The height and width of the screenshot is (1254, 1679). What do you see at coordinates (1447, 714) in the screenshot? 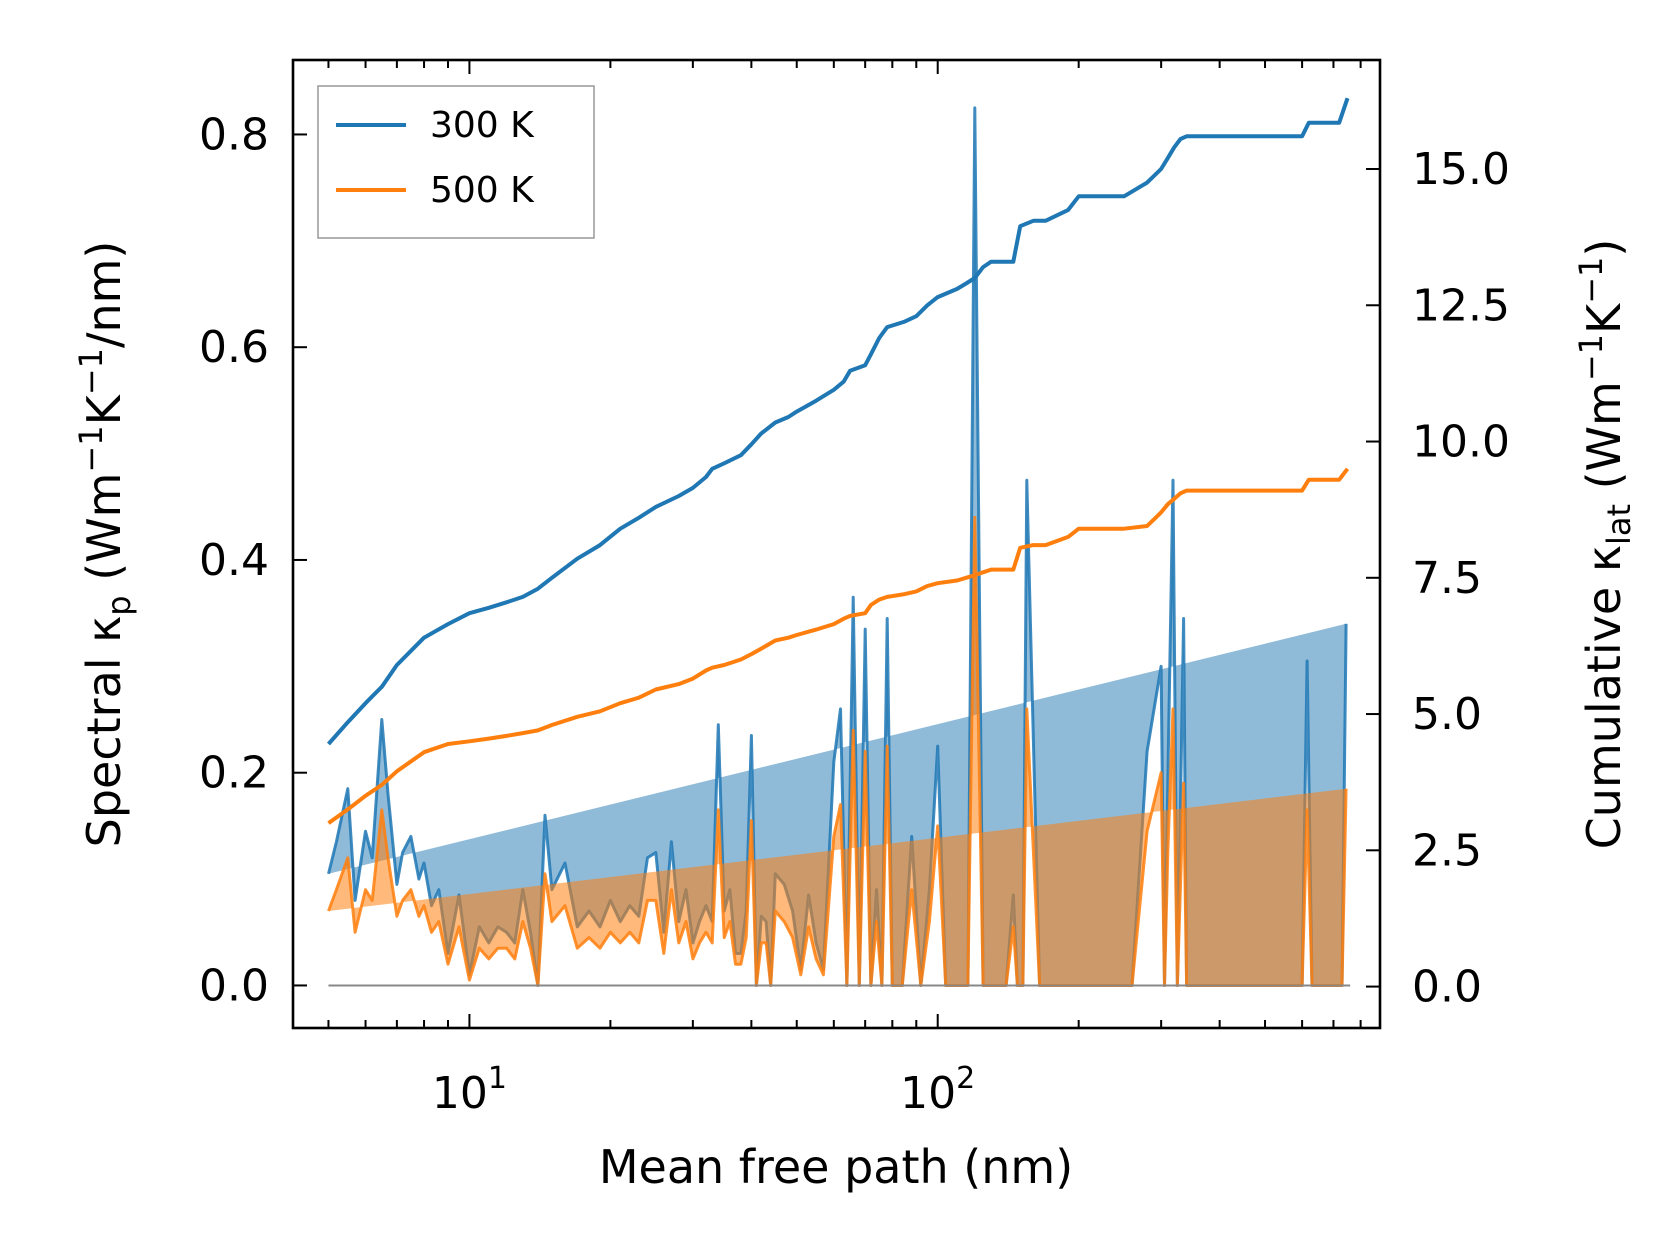
I see `right-tick-label: 5.0` at bounding box center [1447, 714].